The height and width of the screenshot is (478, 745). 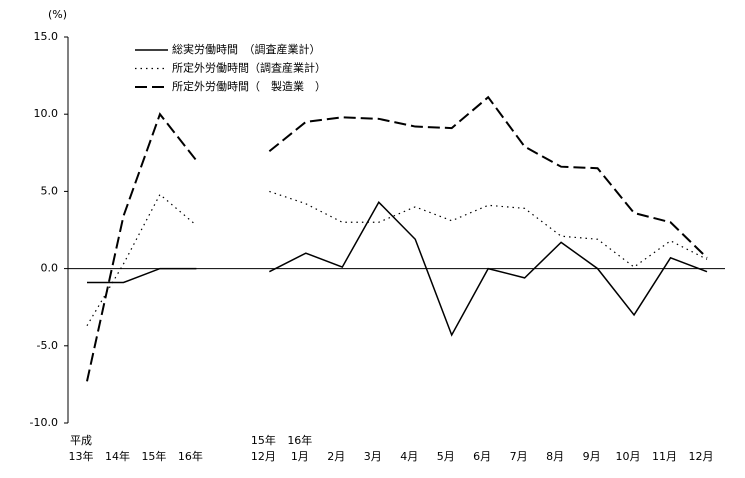 What do you see at coordinates (81, 440) in the screenshot?
I see `x-tick-label: 平成` at bounding box center [81, 440].